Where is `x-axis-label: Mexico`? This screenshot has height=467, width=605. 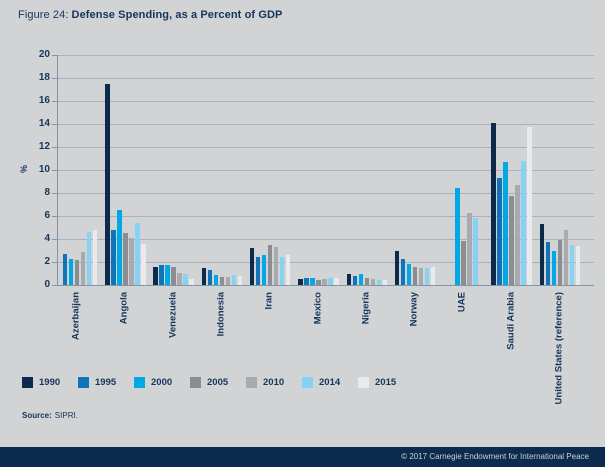
x-axis-label: Mexico is located at coordinates (317, 308).